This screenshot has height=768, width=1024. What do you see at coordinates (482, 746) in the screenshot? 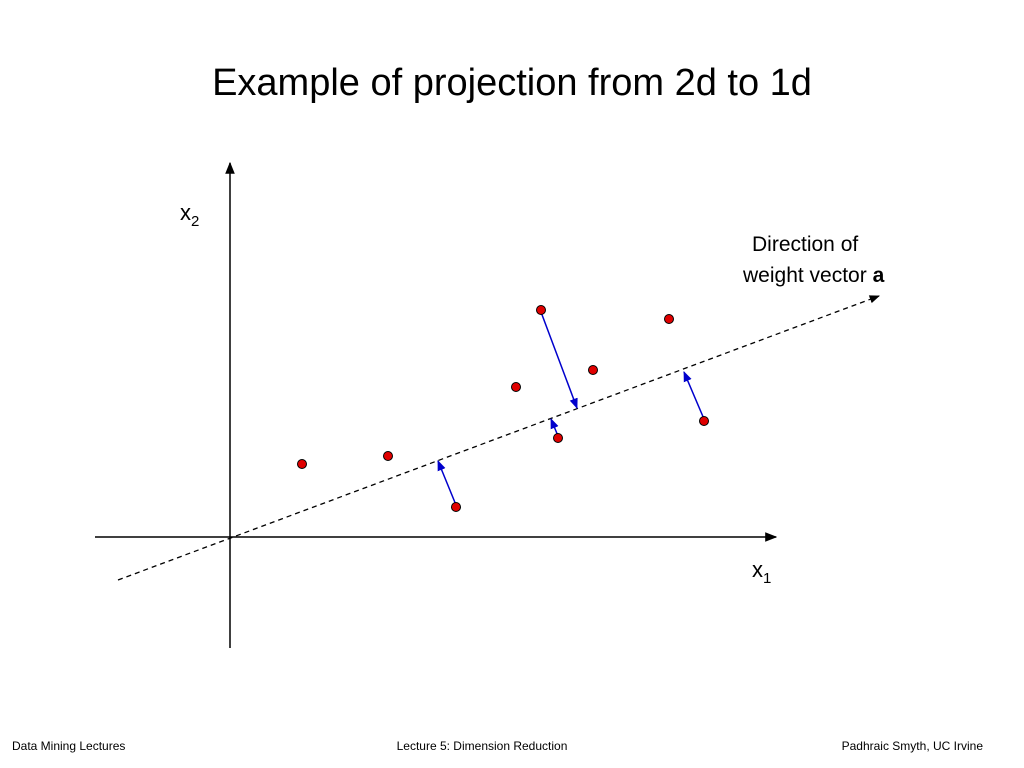
I see `footer-center: Lecture 5: Dimension Reduction` at bounding box center [482, 746].